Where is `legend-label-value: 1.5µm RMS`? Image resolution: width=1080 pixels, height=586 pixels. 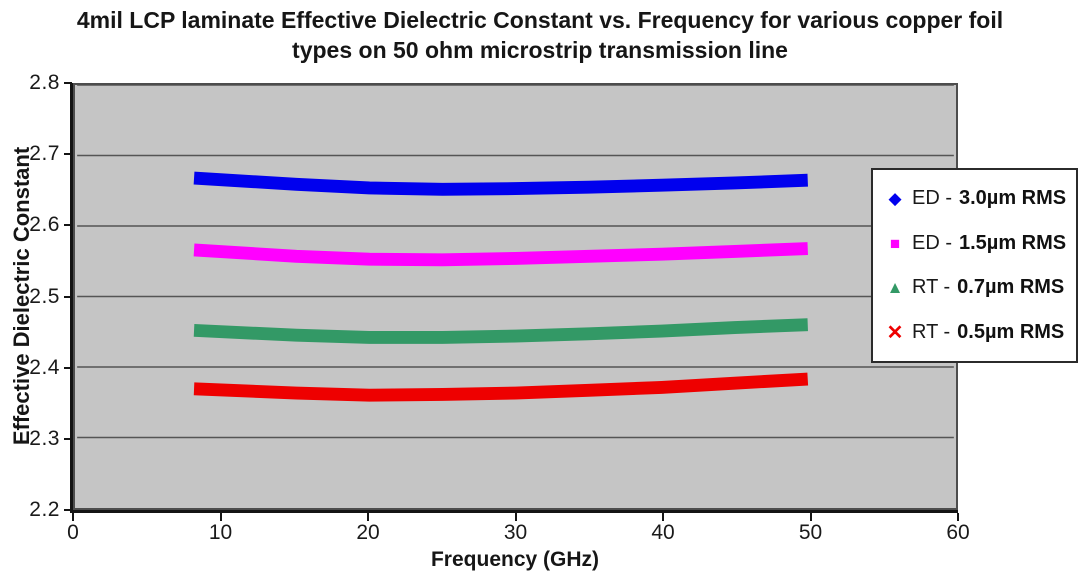 legend-label-value: 1.5µm RMS is located at coordinates (1013, 242).